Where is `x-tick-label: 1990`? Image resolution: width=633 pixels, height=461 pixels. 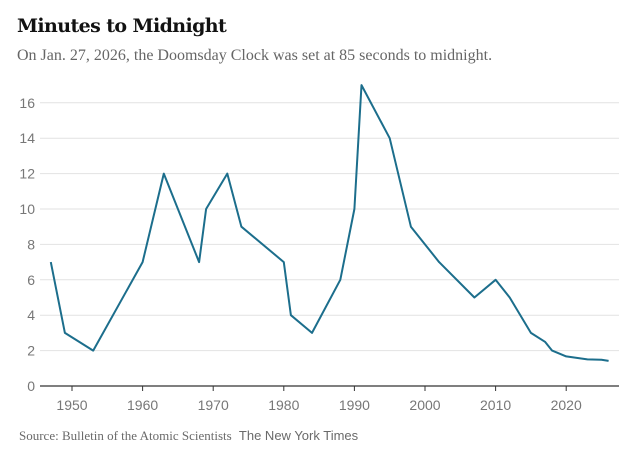
x-tick-label: 1990 is located at coordinates (354, 405).